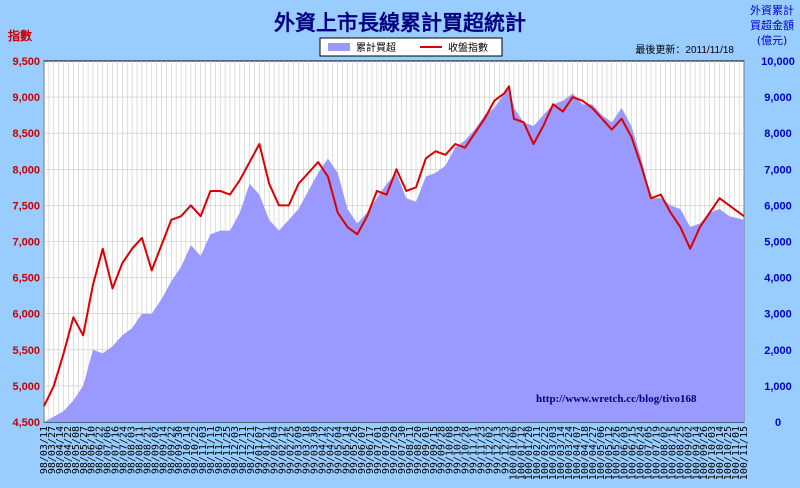  I want to click on x-tick-label: 99/12/13, so click(497, 450).